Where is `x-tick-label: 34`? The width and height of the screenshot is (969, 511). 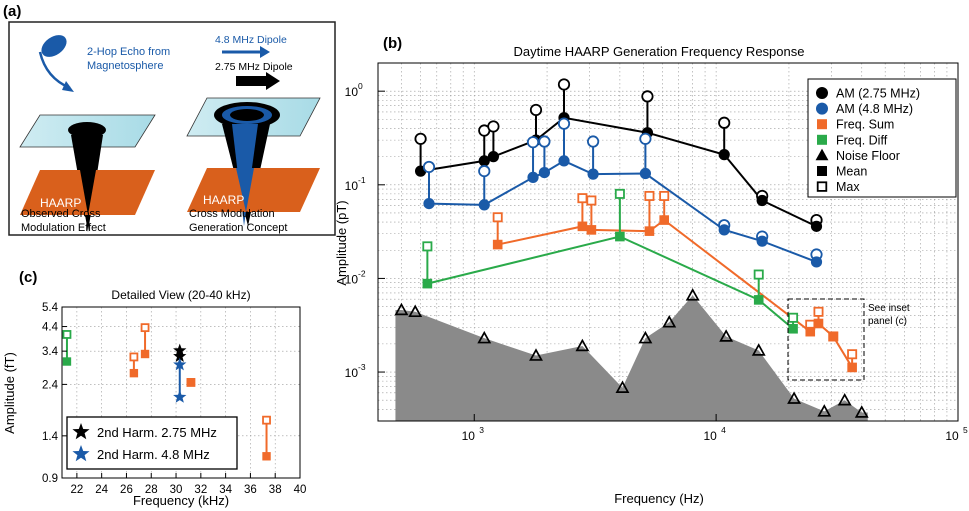 x-tick-label: 34 is located at coordinates (225, 490).